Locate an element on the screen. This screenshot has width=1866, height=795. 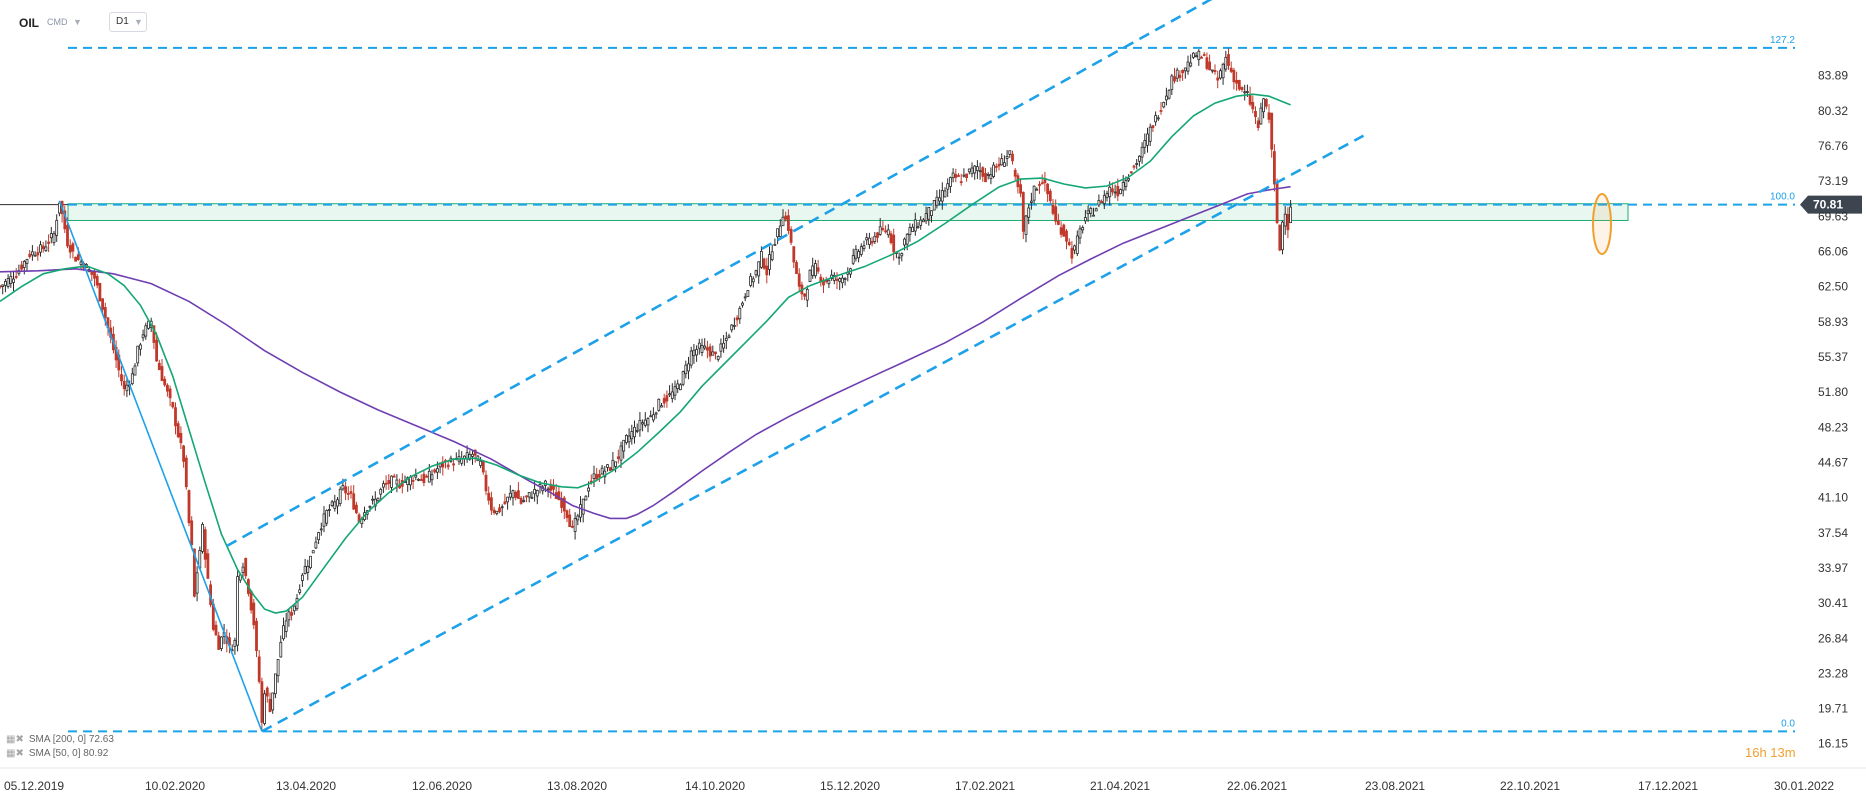
current-price-badge is located at coordinates (1831, 204).